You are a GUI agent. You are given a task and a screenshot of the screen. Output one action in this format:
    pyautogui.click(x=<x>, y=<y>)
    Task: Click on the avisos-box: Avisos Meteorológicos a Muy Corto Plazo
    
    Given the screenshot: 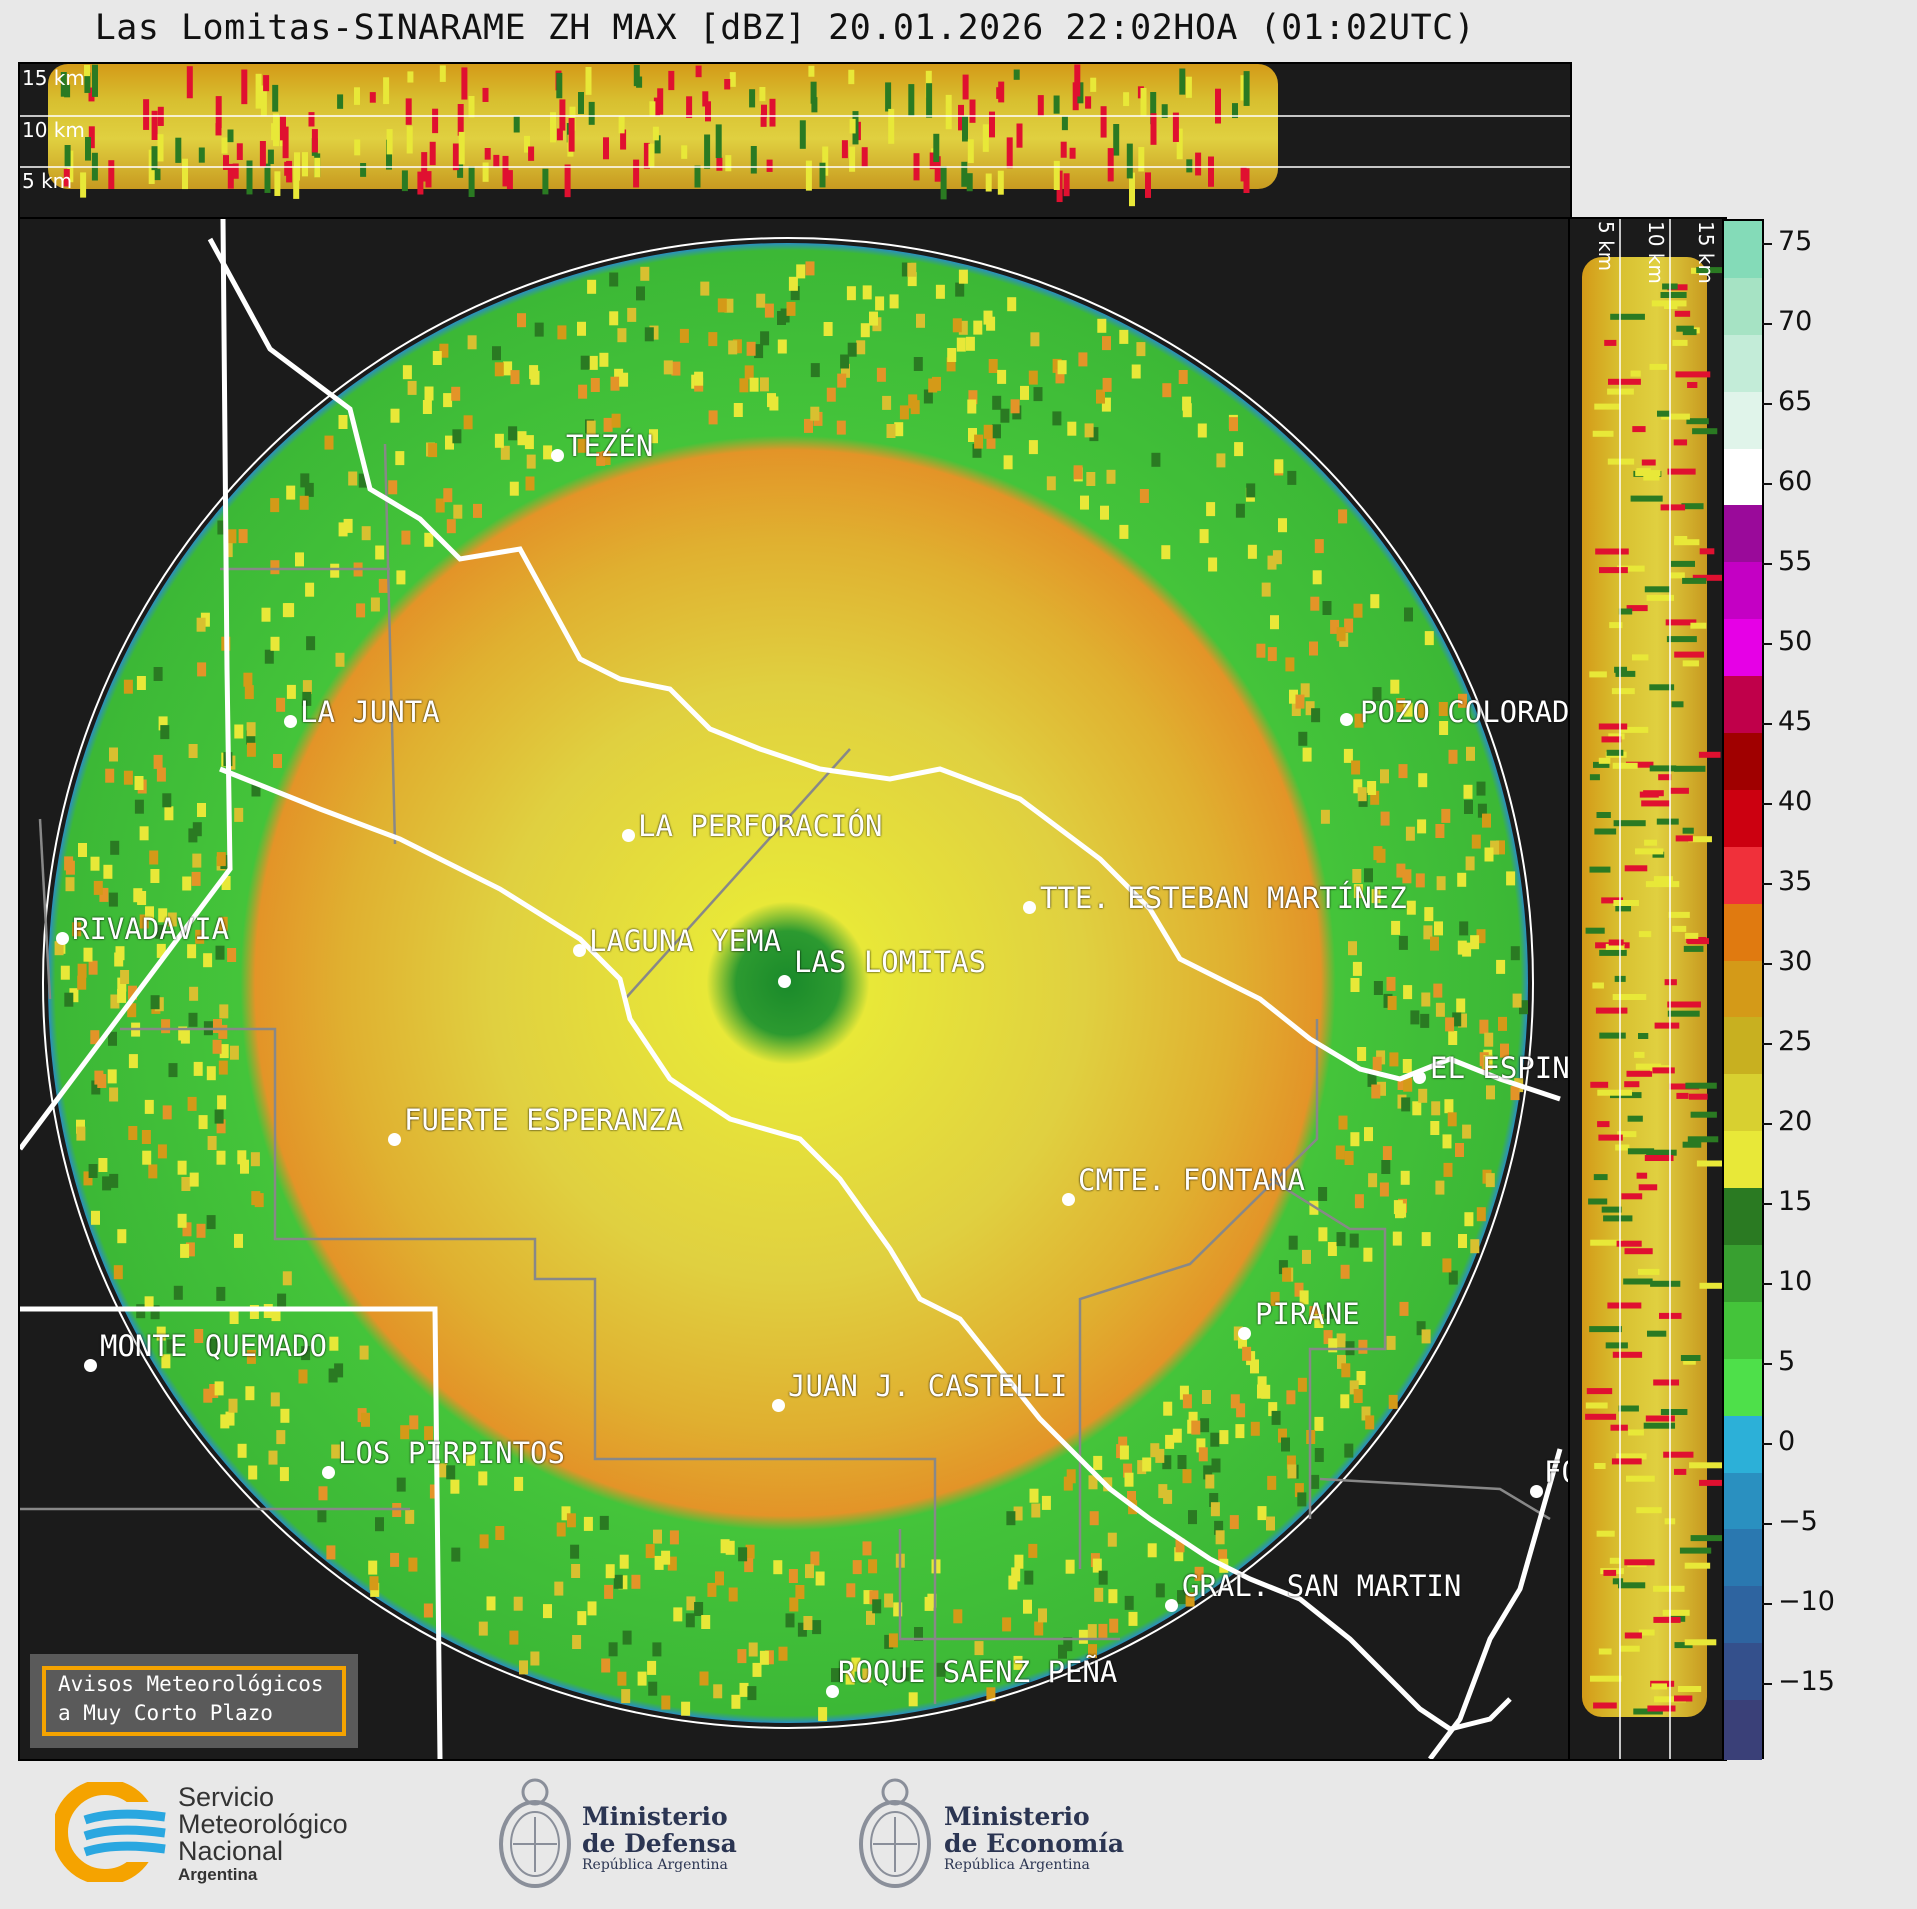 What is the action you would take?
    pyautogui.click(x=194, y=1701)
    